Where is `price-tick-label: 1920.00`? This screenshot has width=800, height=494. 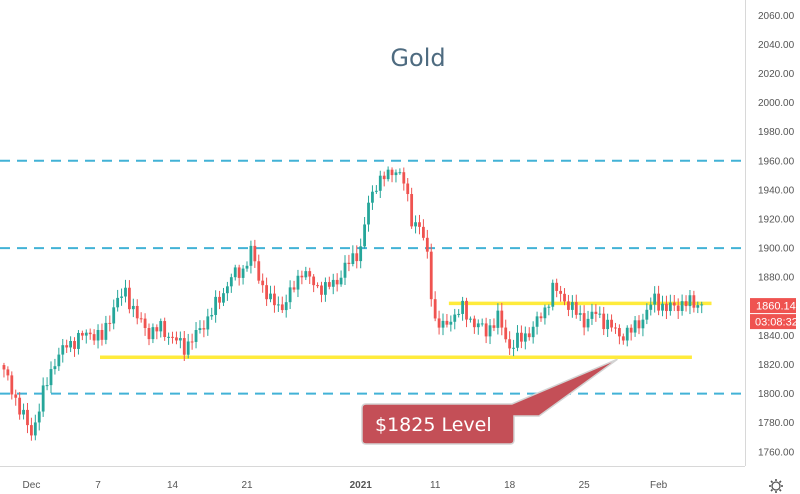 price-tick-label: 1920.00 is located at coordinates (776, 220).